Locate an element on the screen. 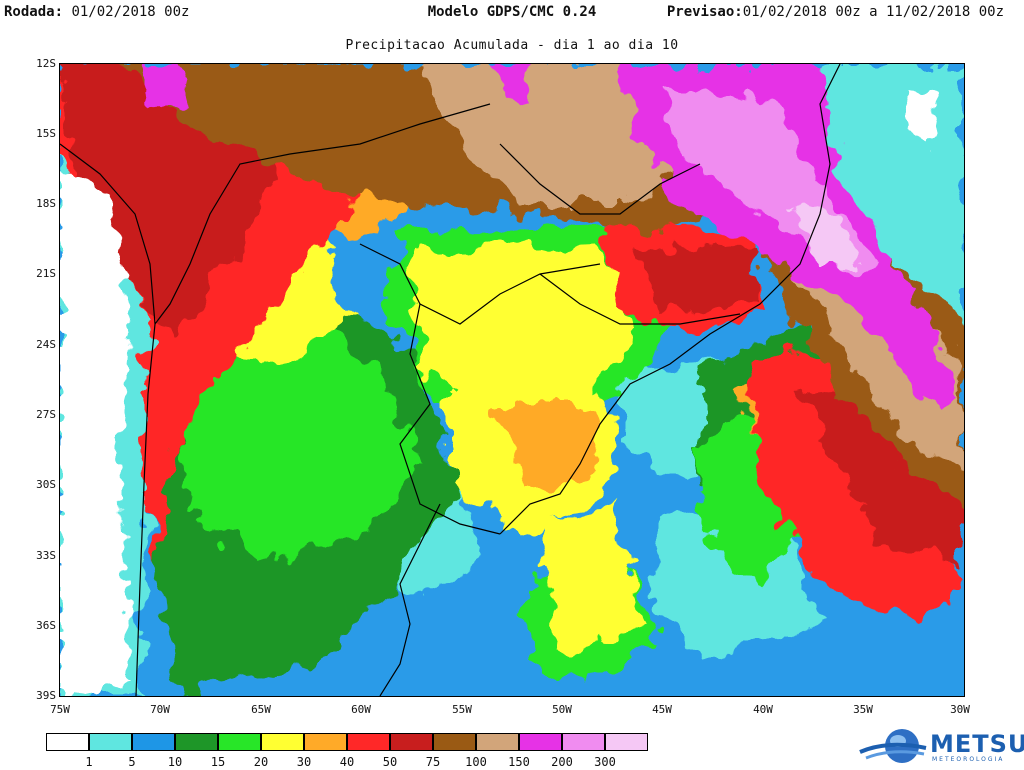  bahia-max-area is located at coordinates (825, 234).